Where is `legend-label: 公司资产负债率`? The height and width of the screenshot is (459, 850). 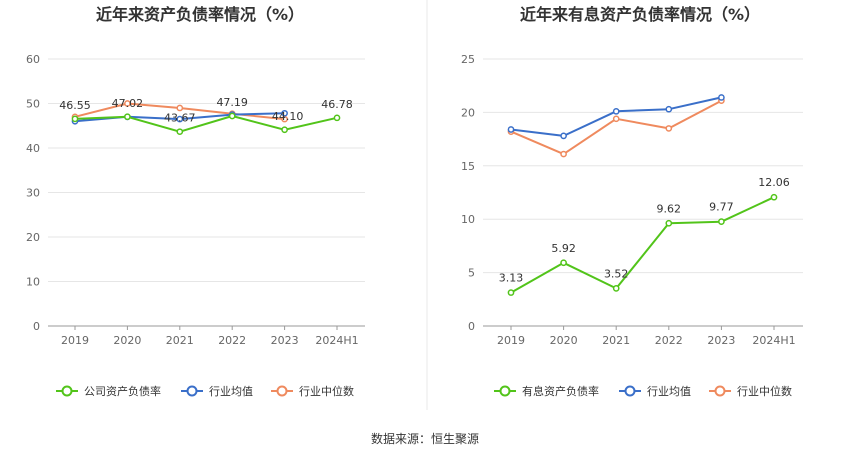 legend-label: 公司资产负债率 is located at coordinates (122, 391).